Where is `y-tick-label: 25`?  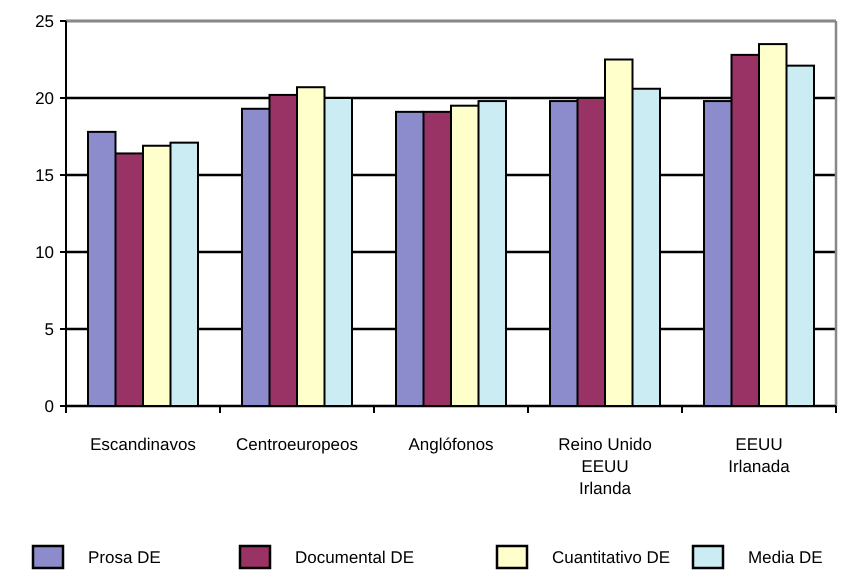 y-tick-label: 25 is located at coordinates (44, 21).